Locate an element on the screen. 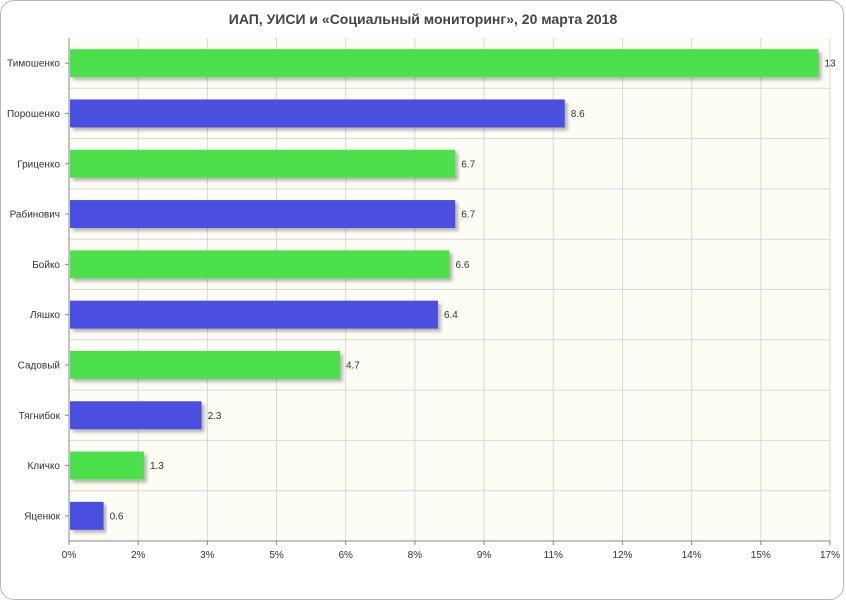 The width and height of the screenshot is (846, 600). value-label: 4.7 is located at coordinates (353, 365).